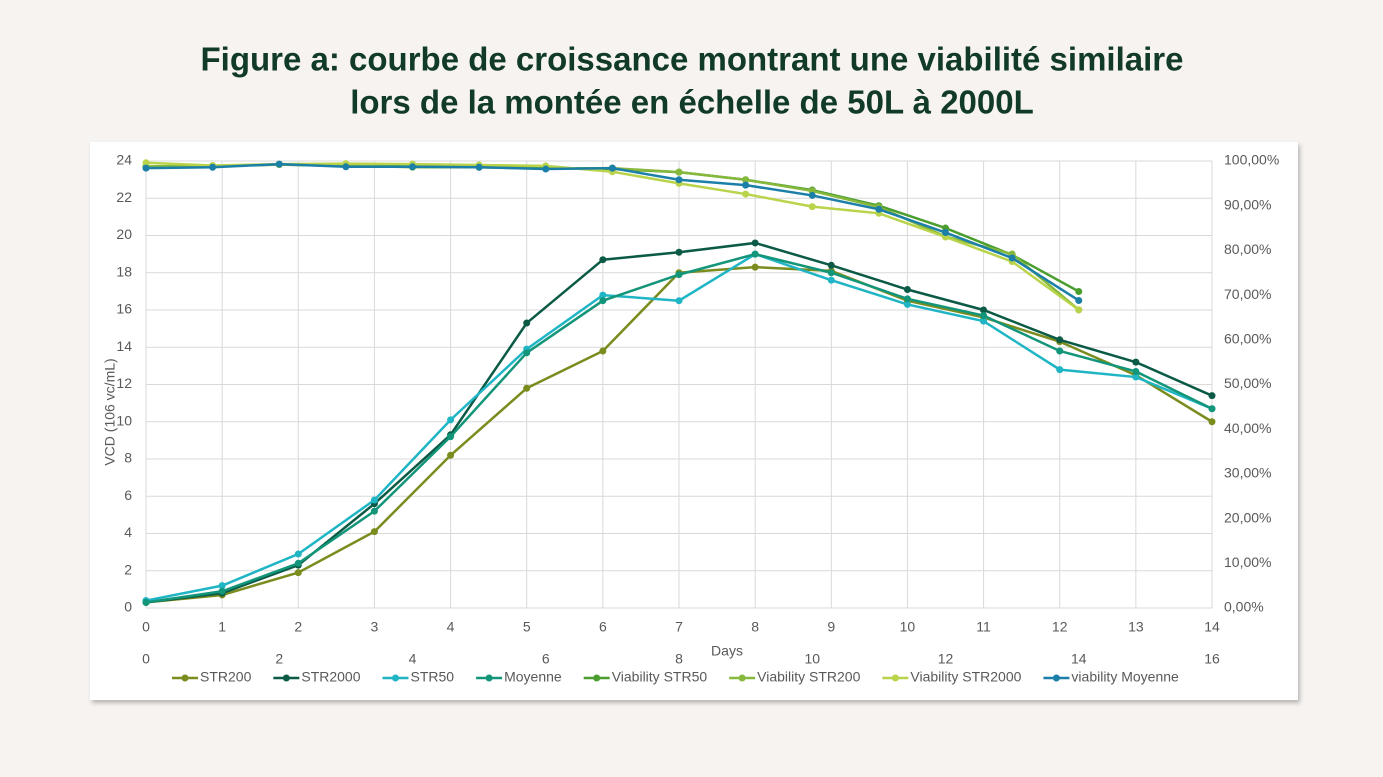 This screenshot has height=777, width=1383. Describe the element at coordinates (222, 627) in the screenshot. I see `x-tick-label: 1` at that location.